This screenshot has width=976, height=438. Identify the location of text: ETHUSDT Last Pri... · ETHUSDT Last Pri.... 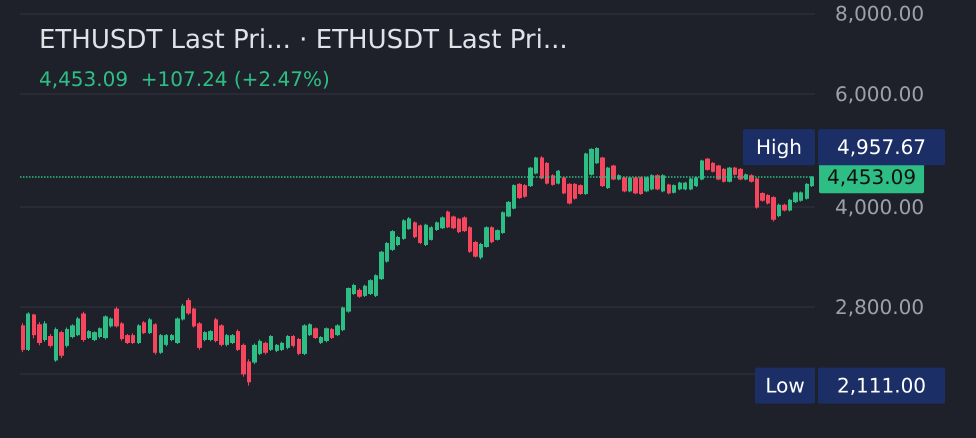
(303, 40).